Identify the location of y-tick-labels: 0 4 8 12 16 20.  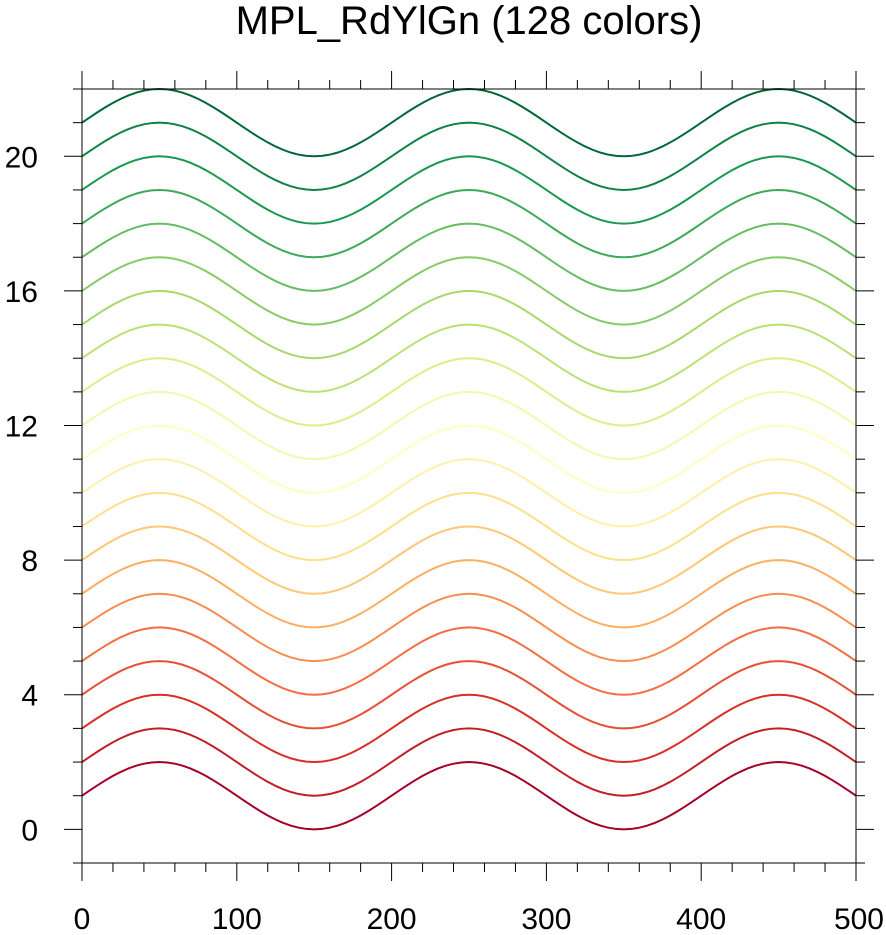
(21, 494).